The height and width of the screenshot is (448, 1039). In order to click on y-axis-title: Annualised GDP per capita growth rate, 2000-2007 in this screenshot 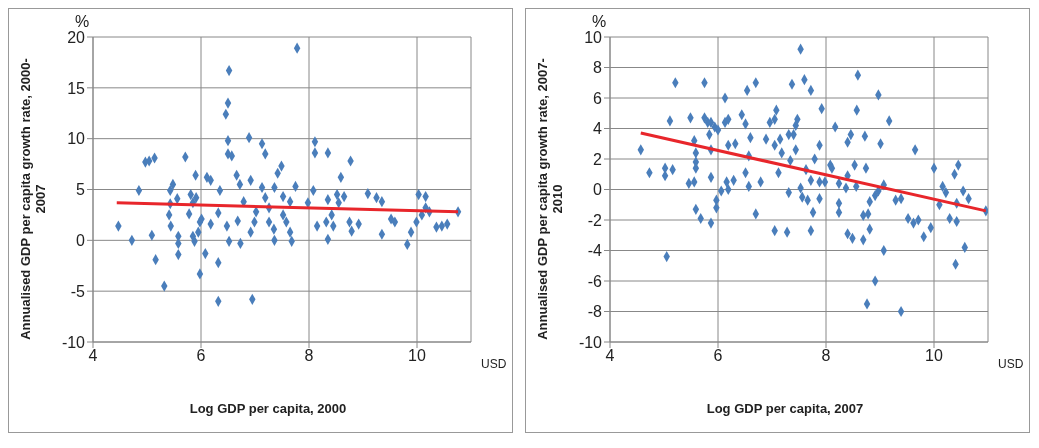, I will do `click(33, 199)`.